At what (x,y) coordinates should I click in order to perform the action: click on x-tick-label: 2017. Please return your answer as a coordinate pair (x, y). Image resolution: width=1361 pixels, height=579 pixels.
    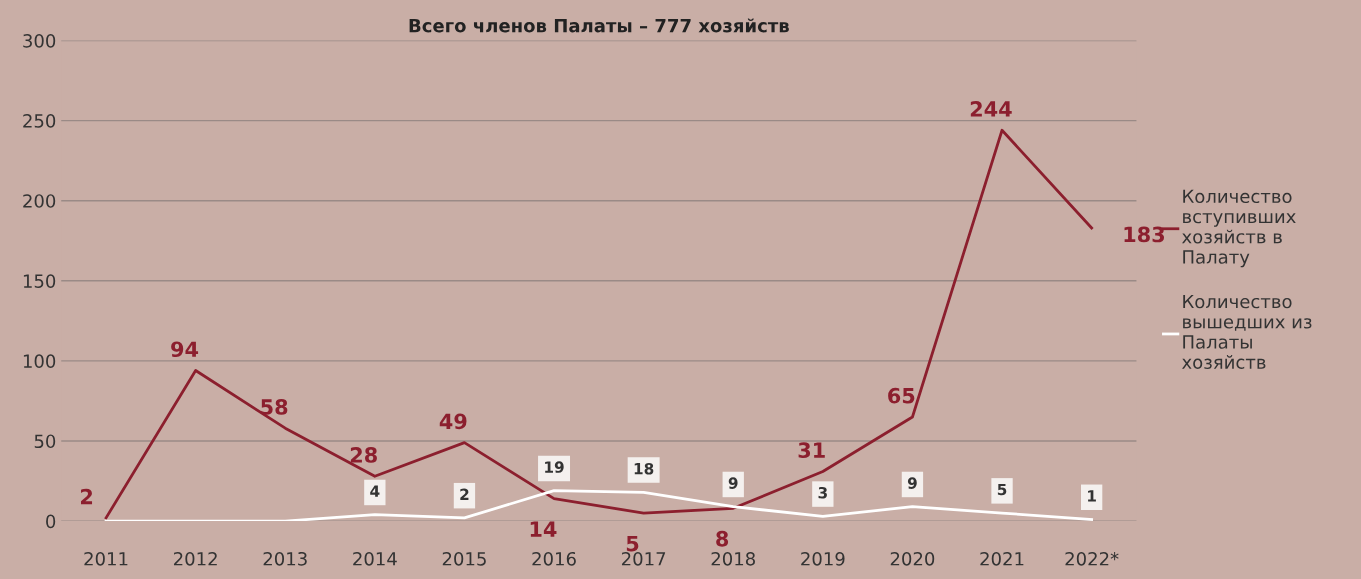
    Looking at the image, I should click on (643, 558).